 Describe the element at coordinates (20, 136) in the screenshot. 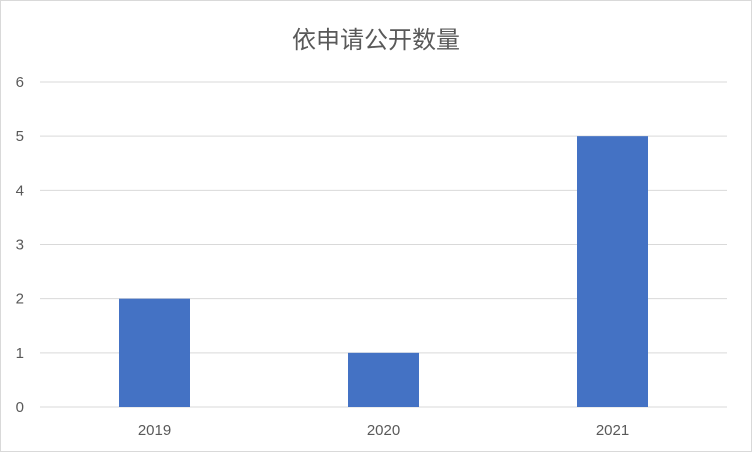

I see `y-tick-label: 5` at that location.